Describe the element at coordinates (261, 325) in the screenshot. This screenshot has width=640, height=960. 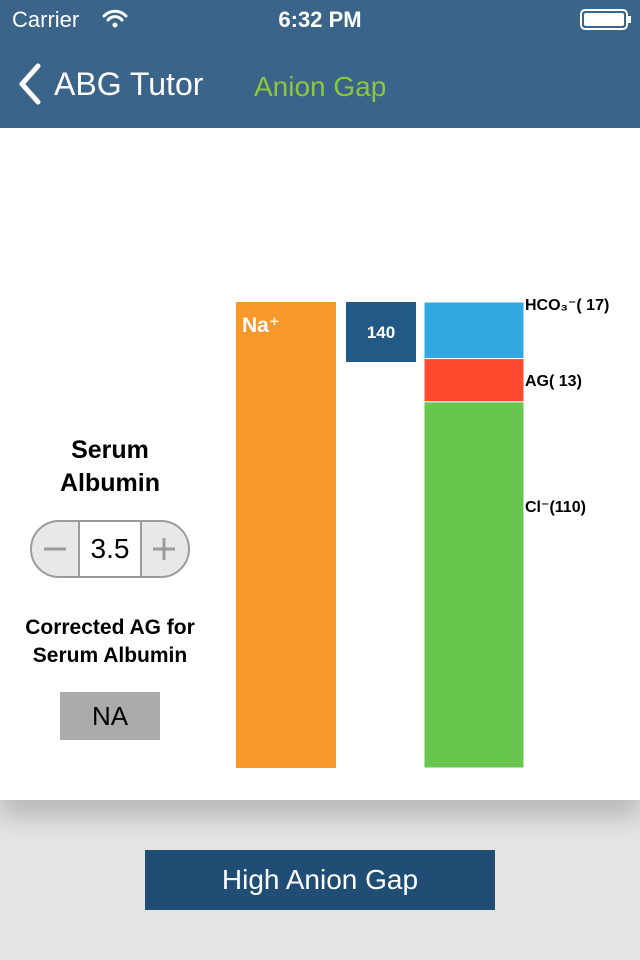
I see `bar-label: Na⁺` at that location.